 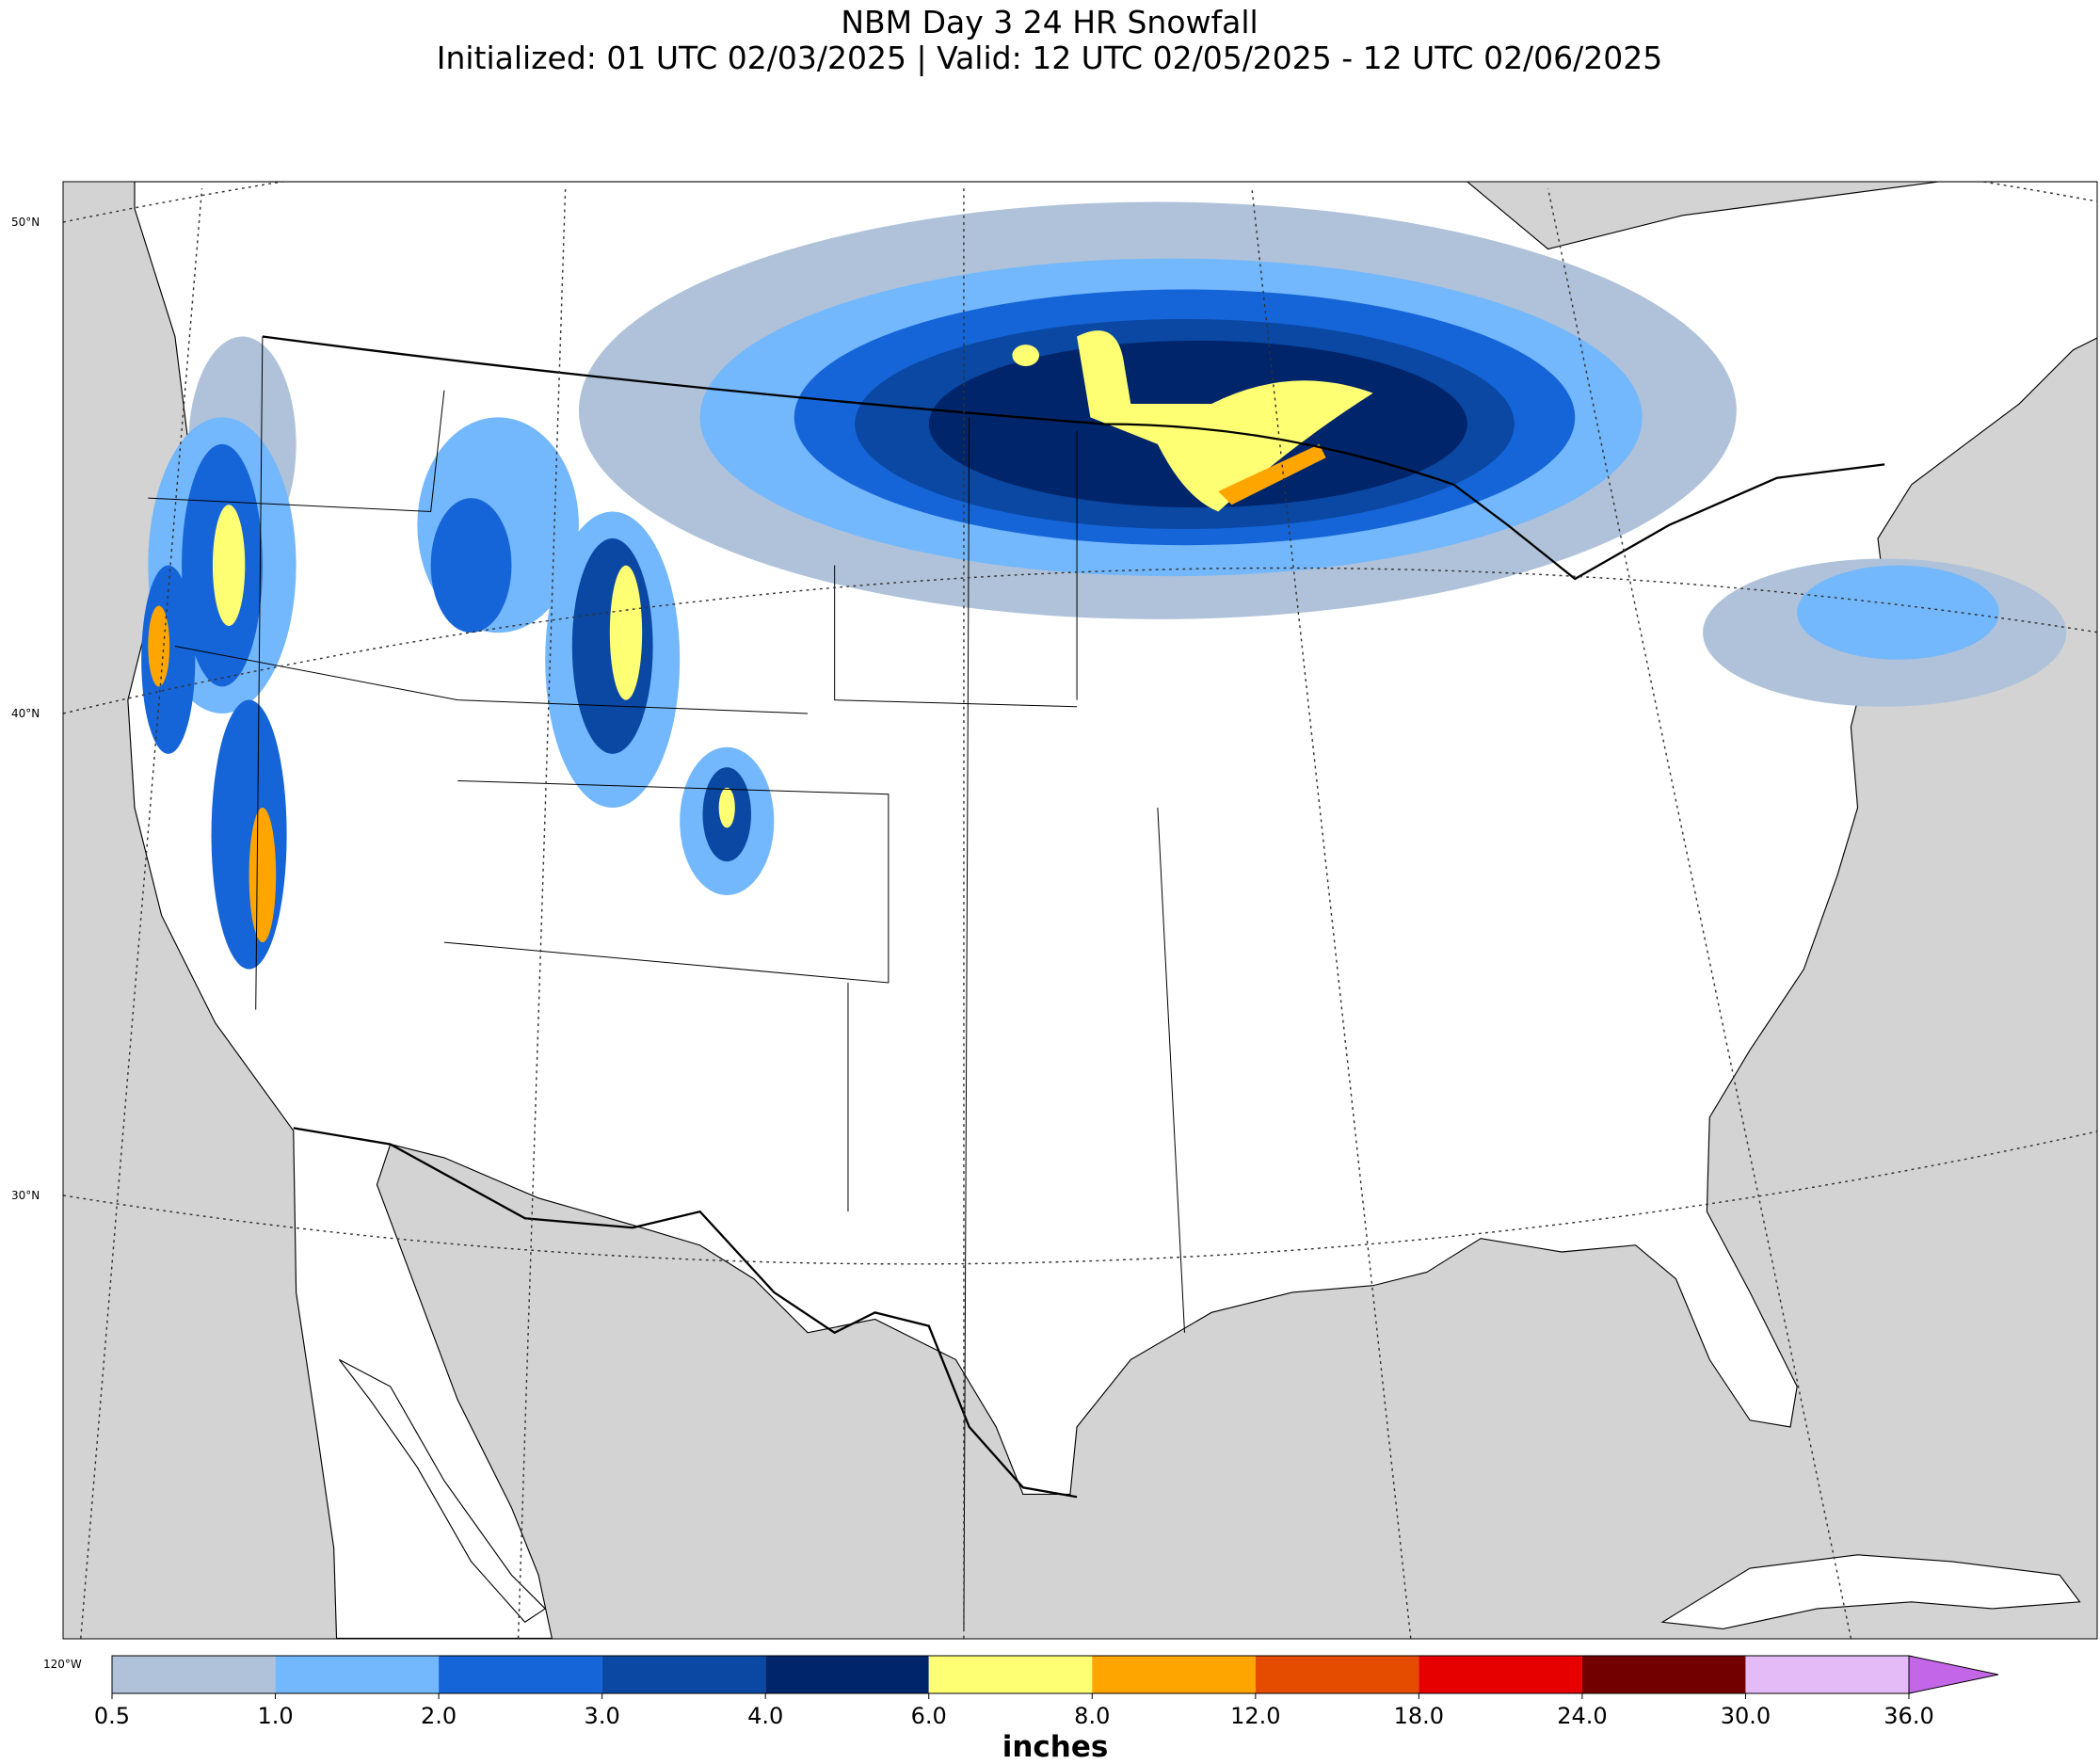 I want to click on colorbar-extend, so click(x=1953, y=1674).